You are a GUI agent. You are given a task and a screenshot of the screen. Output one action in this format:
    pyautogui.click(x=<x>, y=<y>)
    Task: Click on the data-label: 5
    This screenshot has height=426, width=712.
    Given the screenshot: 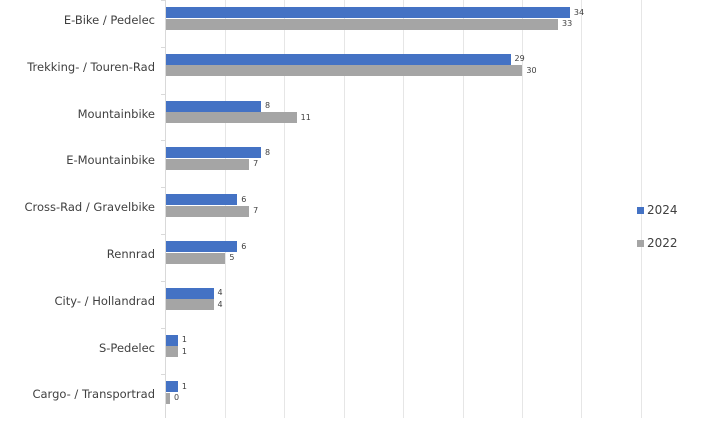 What is the action you would take?
    pyautogui.click(x=232, y=257)
    